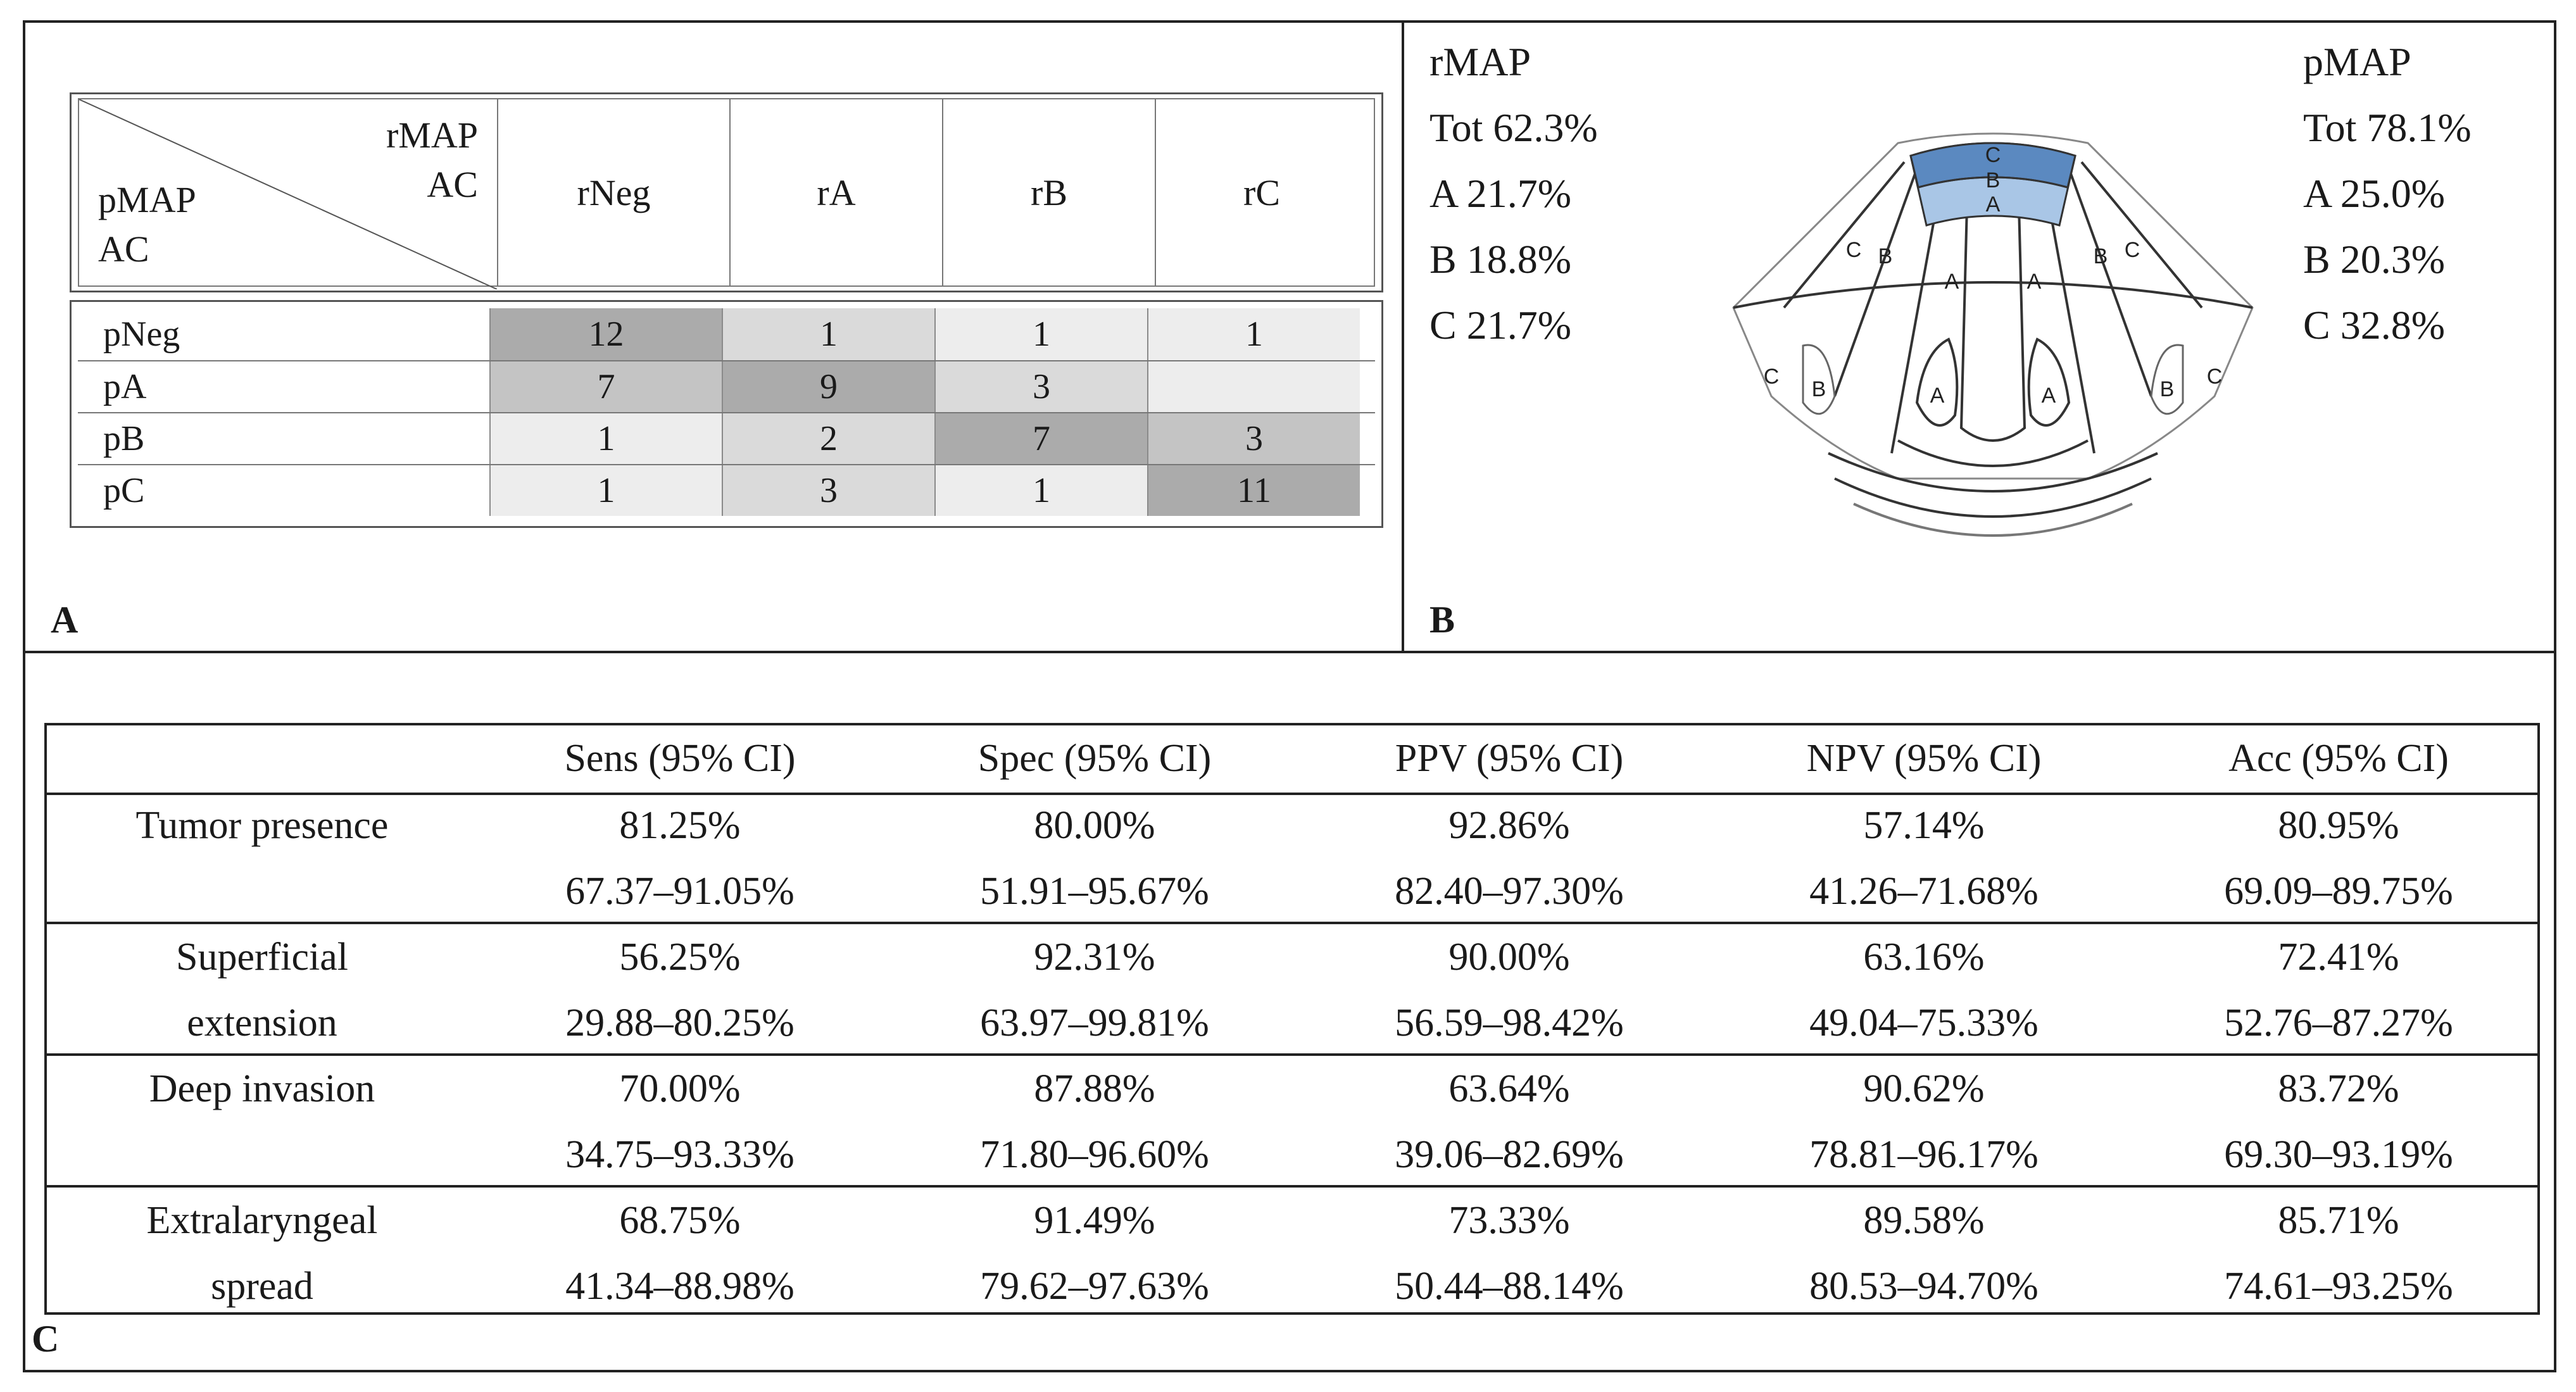 This screenshot has height=1392, width=2576. What do you see at coordinates (1261, 192) in the screenshot?
I see `column-header-rc: rC` at bounding box center [1261, 192].